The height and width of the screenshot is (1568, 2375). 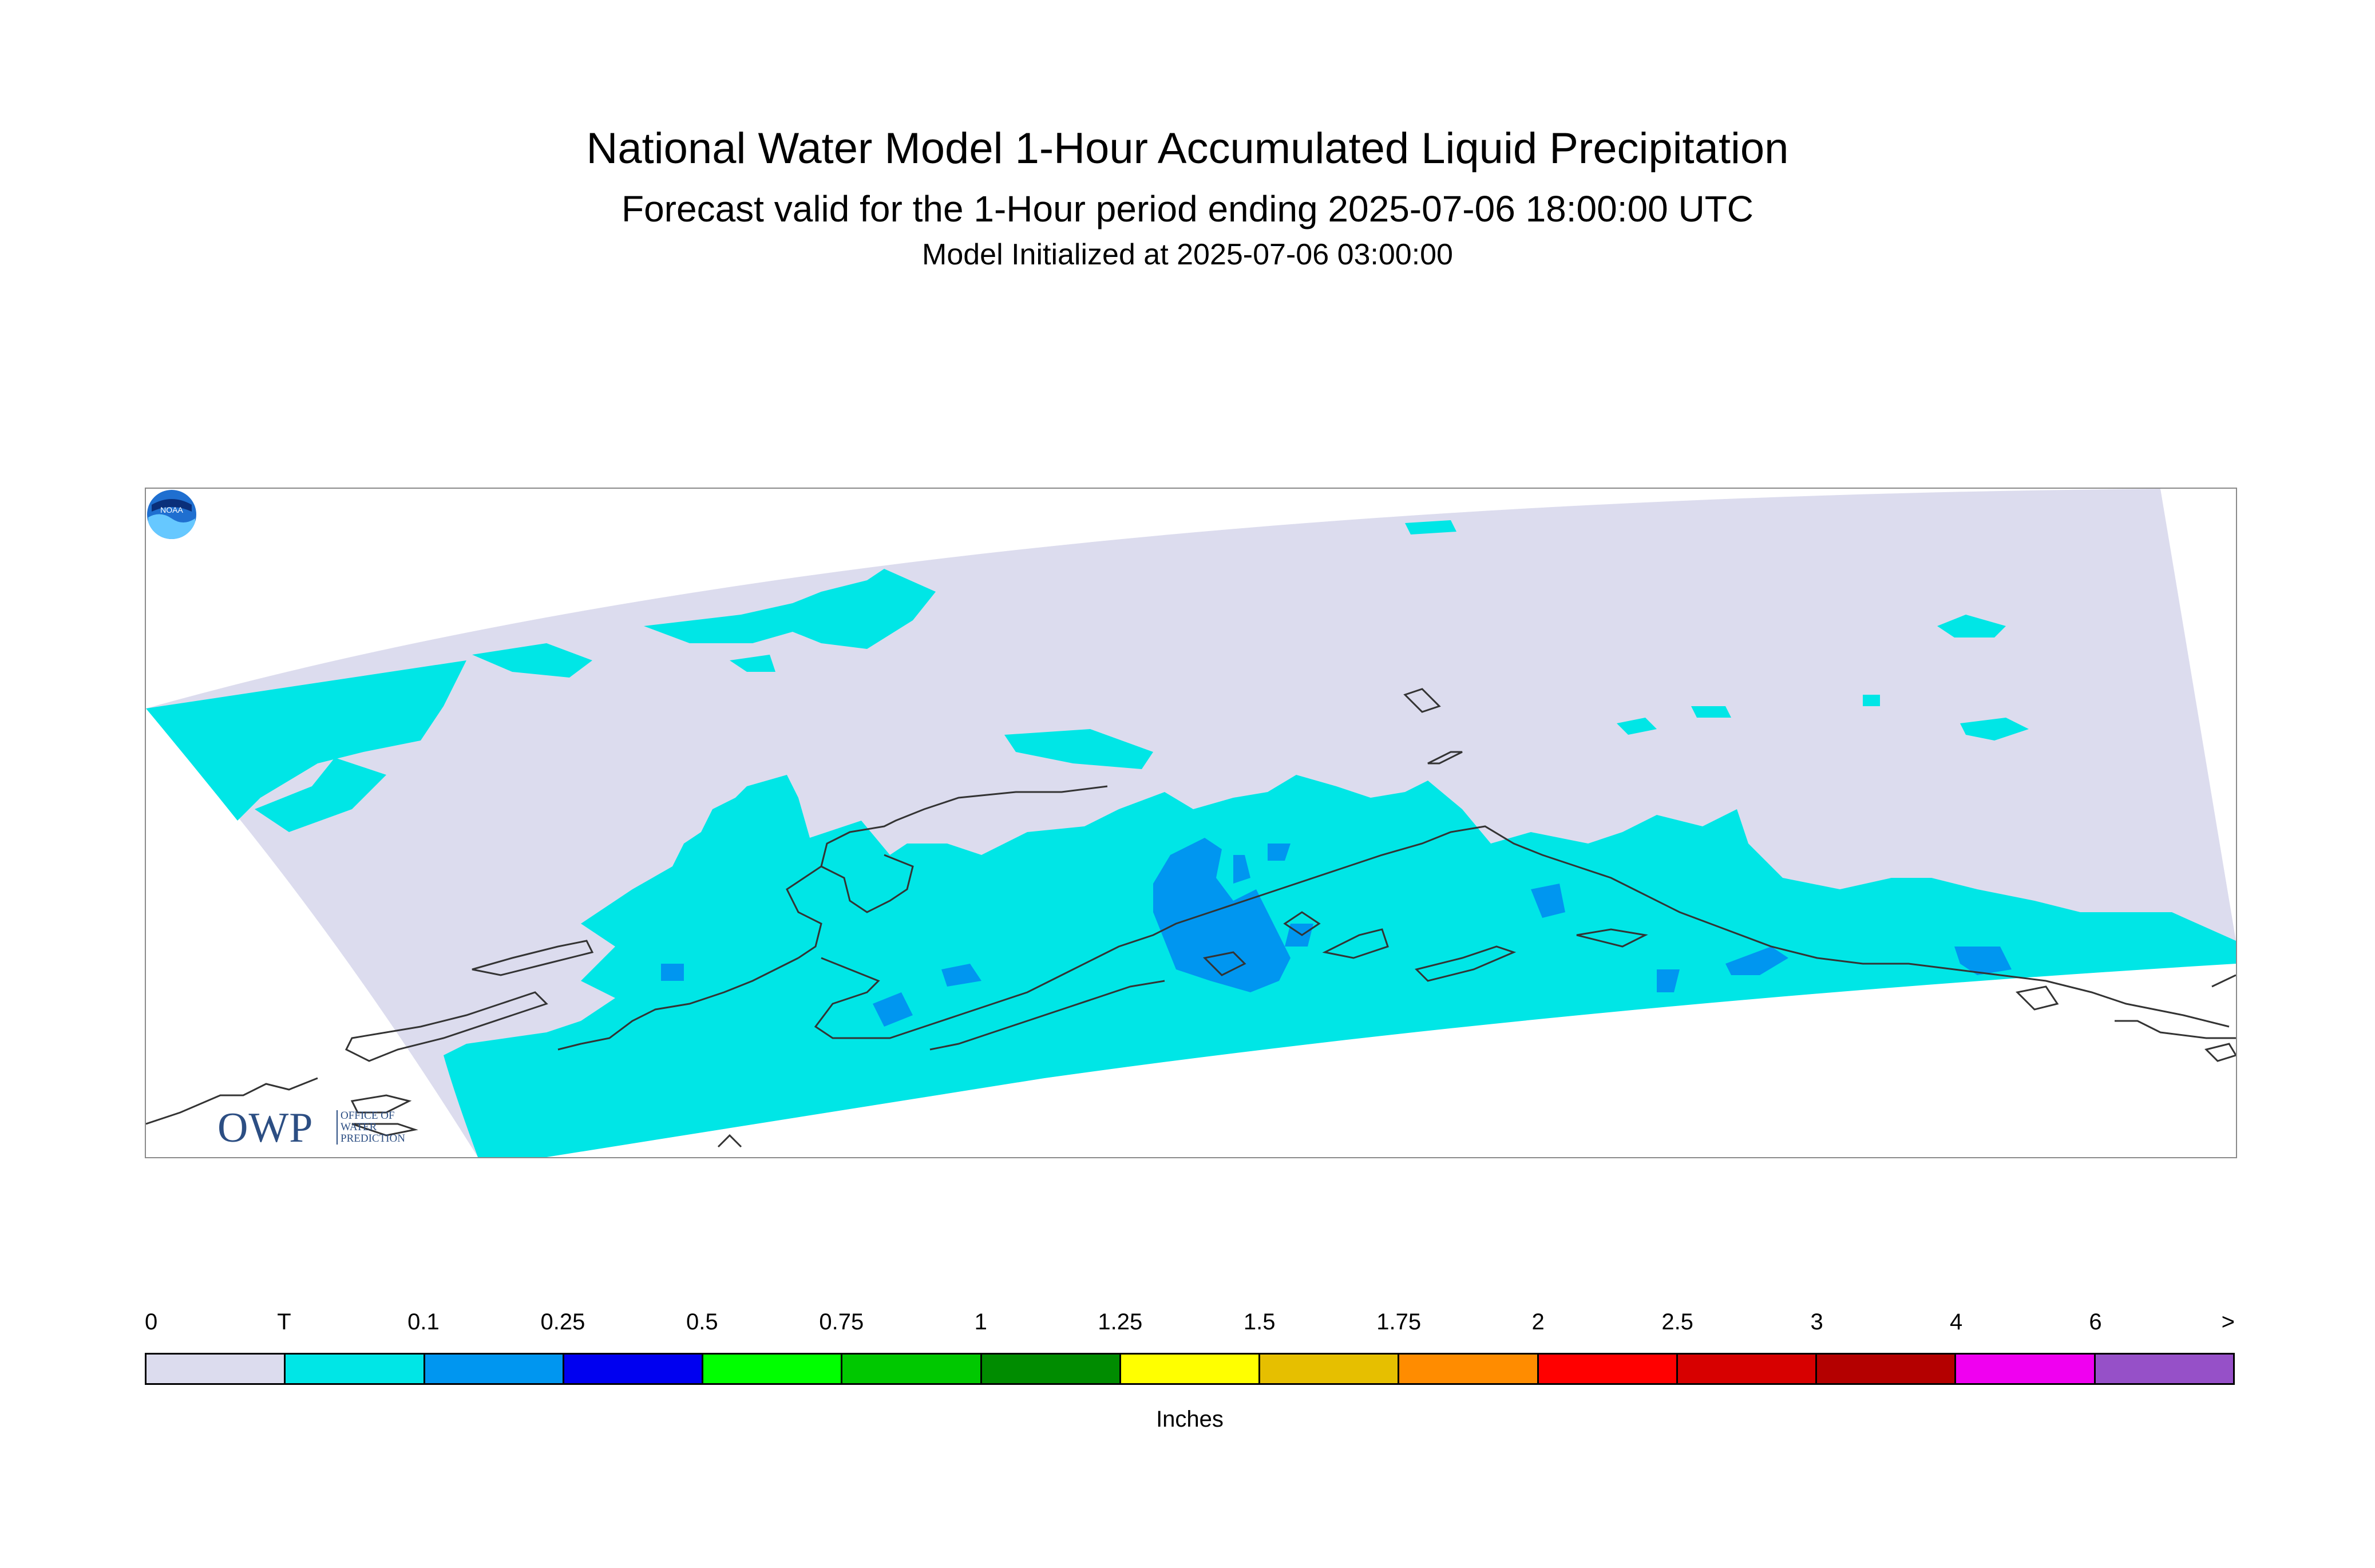 What do you see at coordinates (1337, 932) in the screenshot?
I see `light-precip-areas` at bounding box center [1337, 932].